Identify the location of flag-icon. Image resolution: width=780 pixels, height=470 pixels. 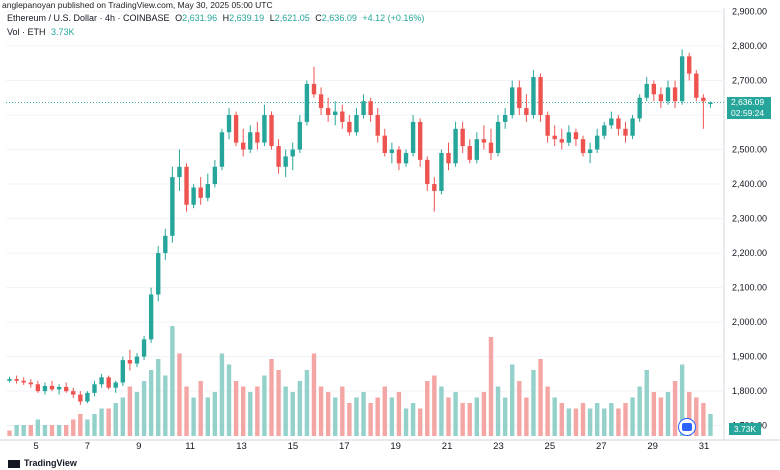
(687, 427).